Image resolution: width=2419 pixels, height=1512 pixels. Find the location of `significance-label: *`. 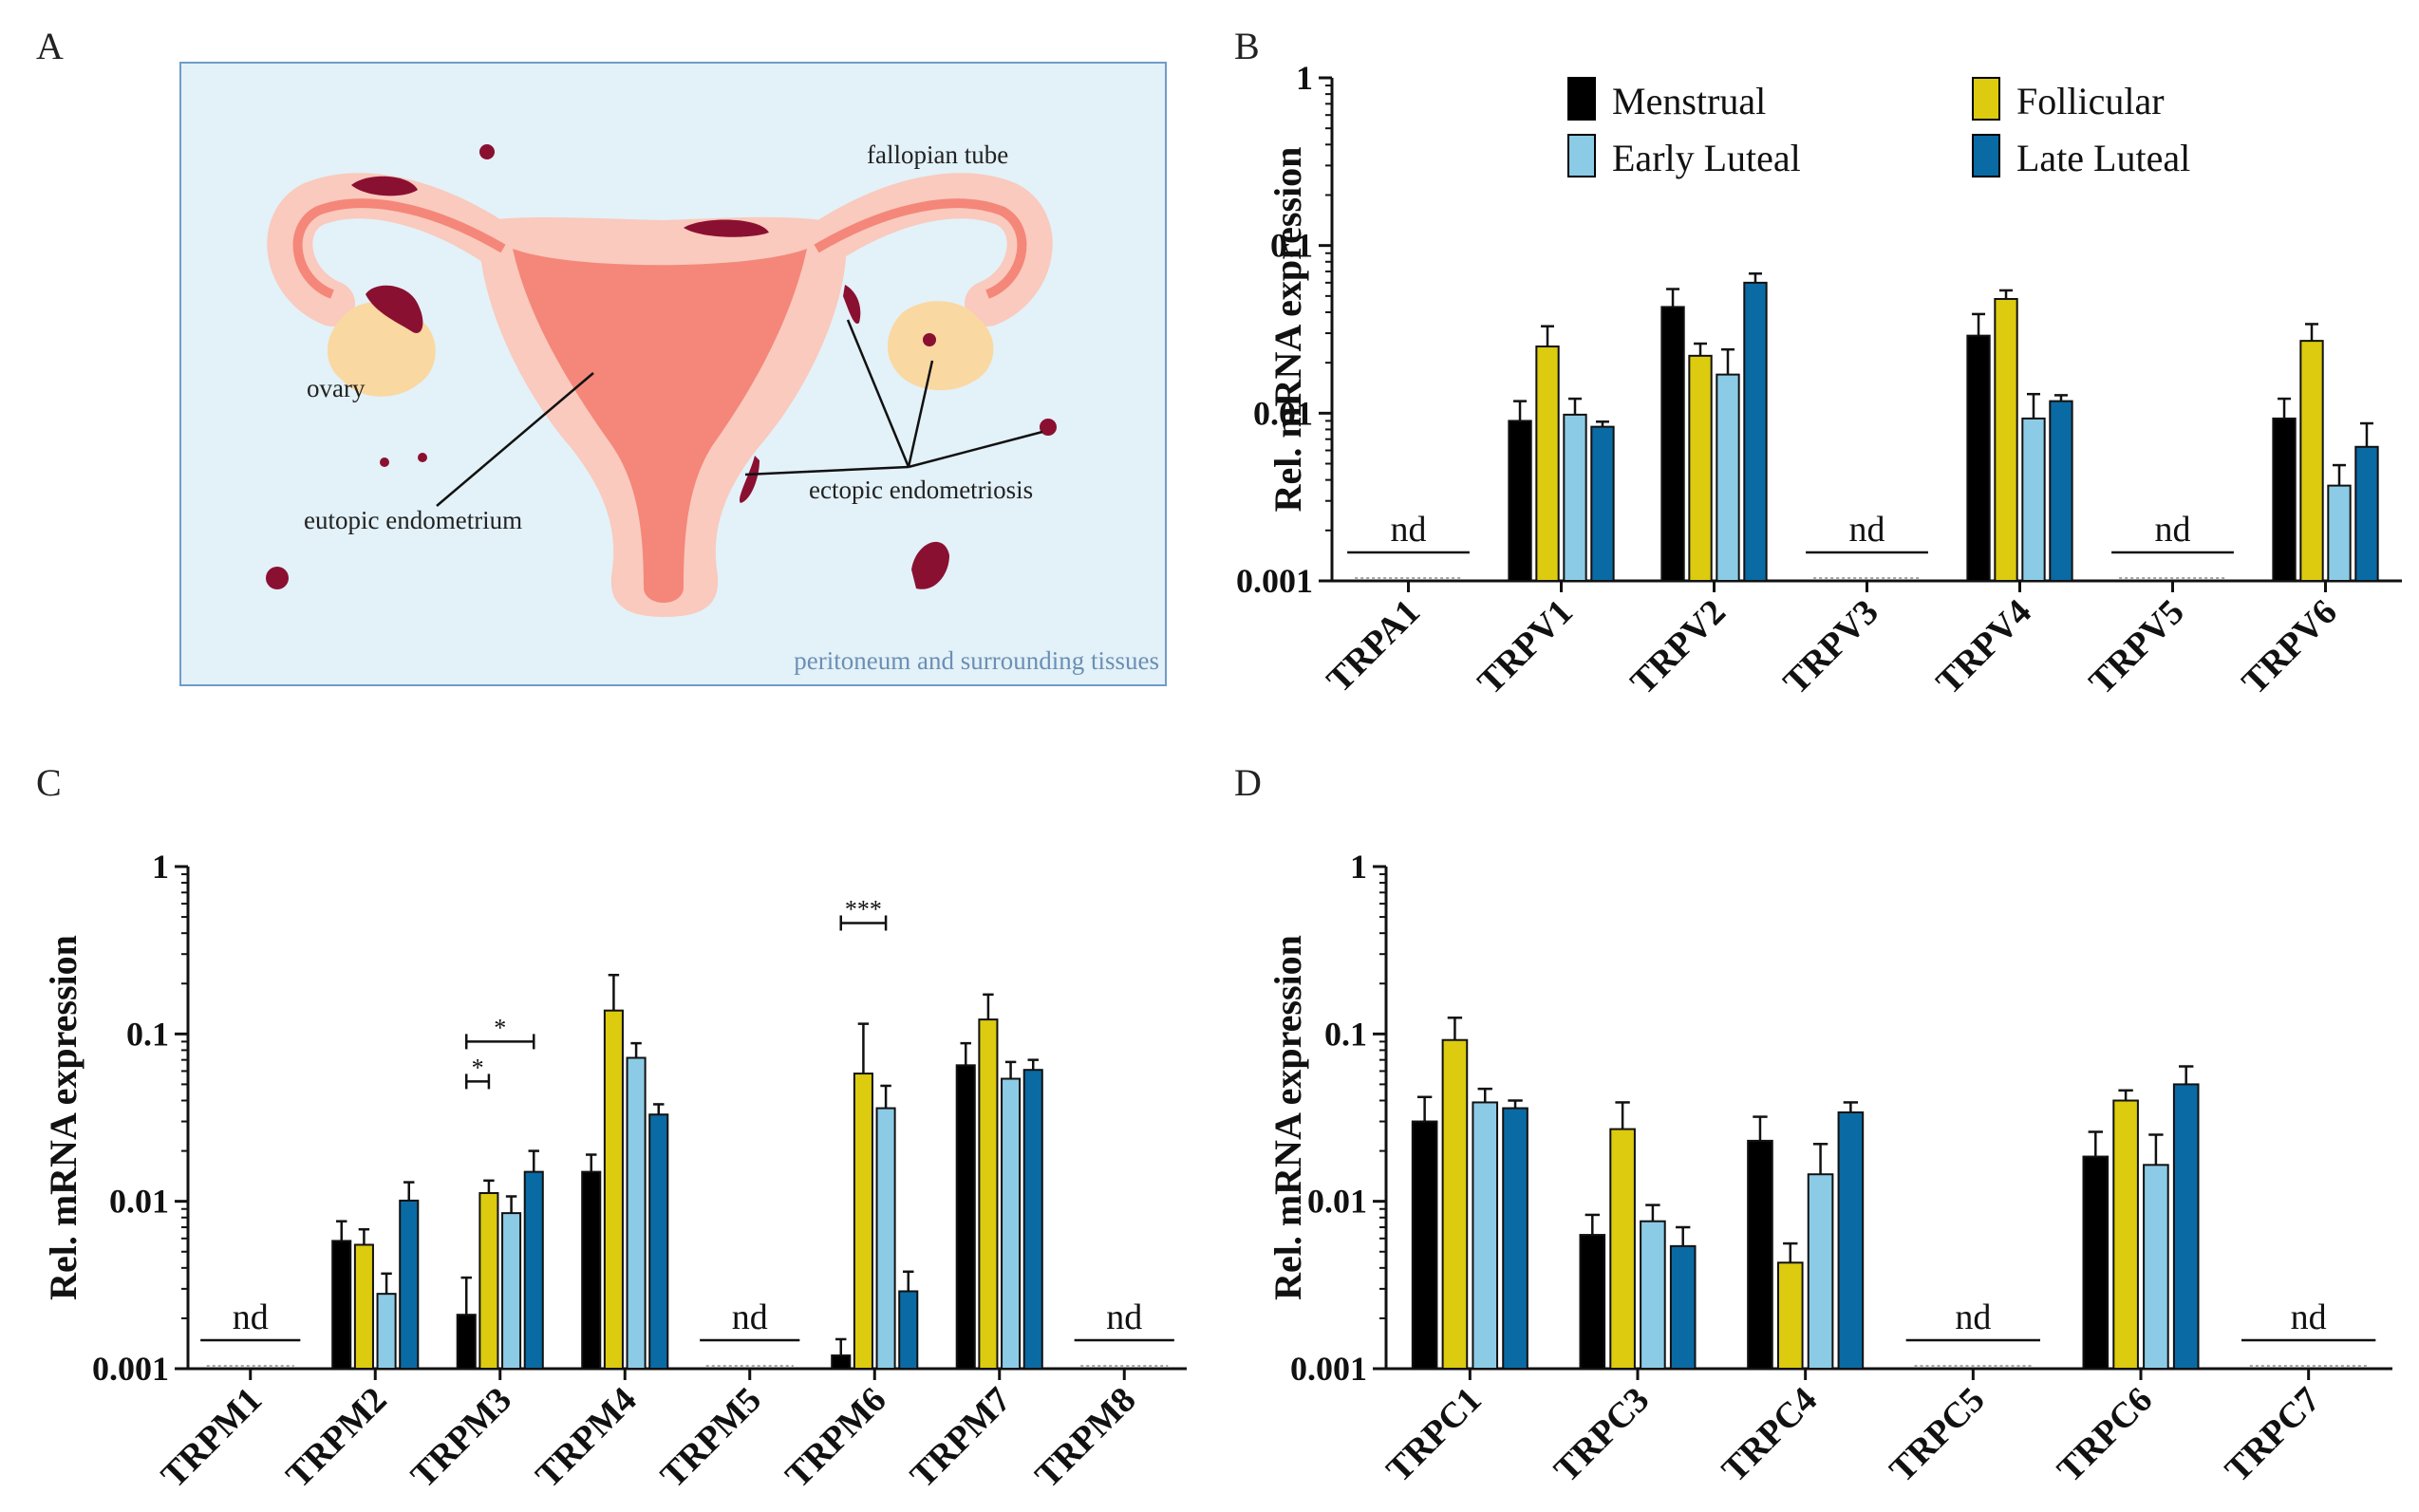

significance-label: * is located at coordinates (500, 1027).